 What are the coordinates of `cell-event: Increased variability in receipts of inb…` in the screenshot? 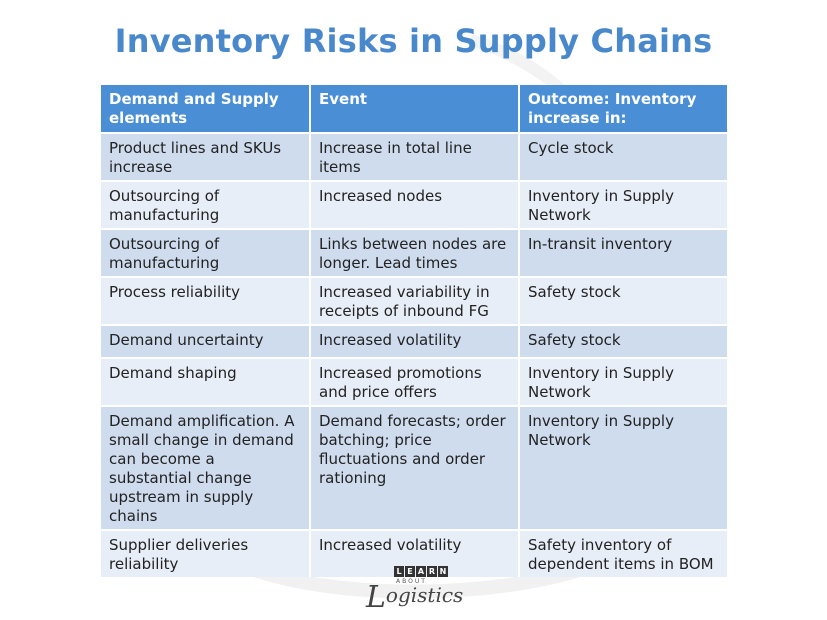 It's located at (415, 300).